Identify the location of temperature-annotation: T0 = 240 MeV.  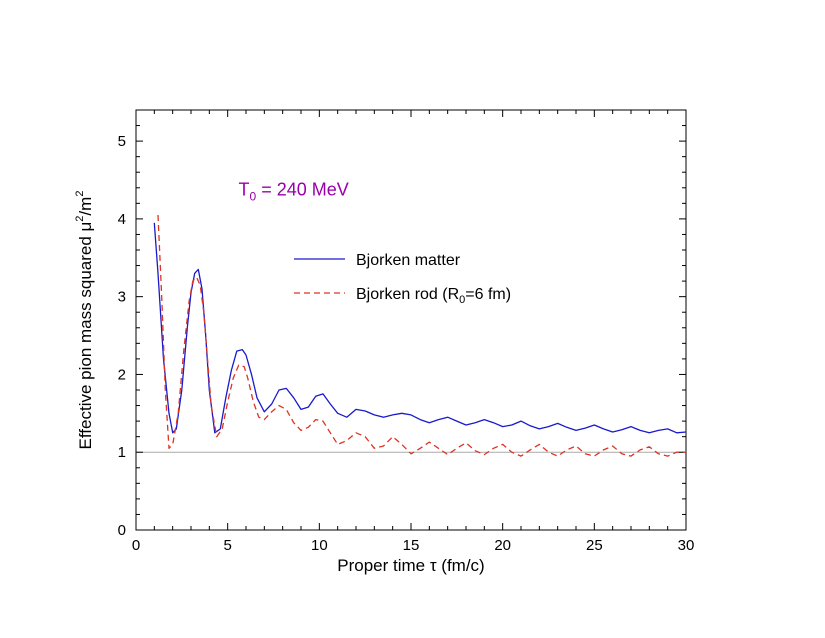
(294, 192).